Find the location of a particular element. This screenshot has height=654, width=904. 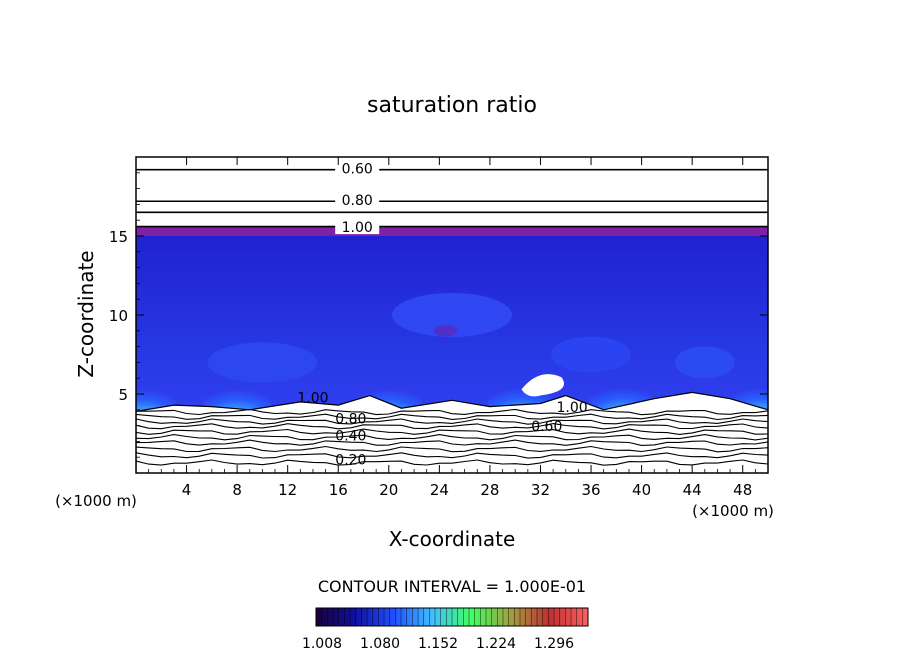

x-tick-label: 8 is located at coordinates (237, 490).